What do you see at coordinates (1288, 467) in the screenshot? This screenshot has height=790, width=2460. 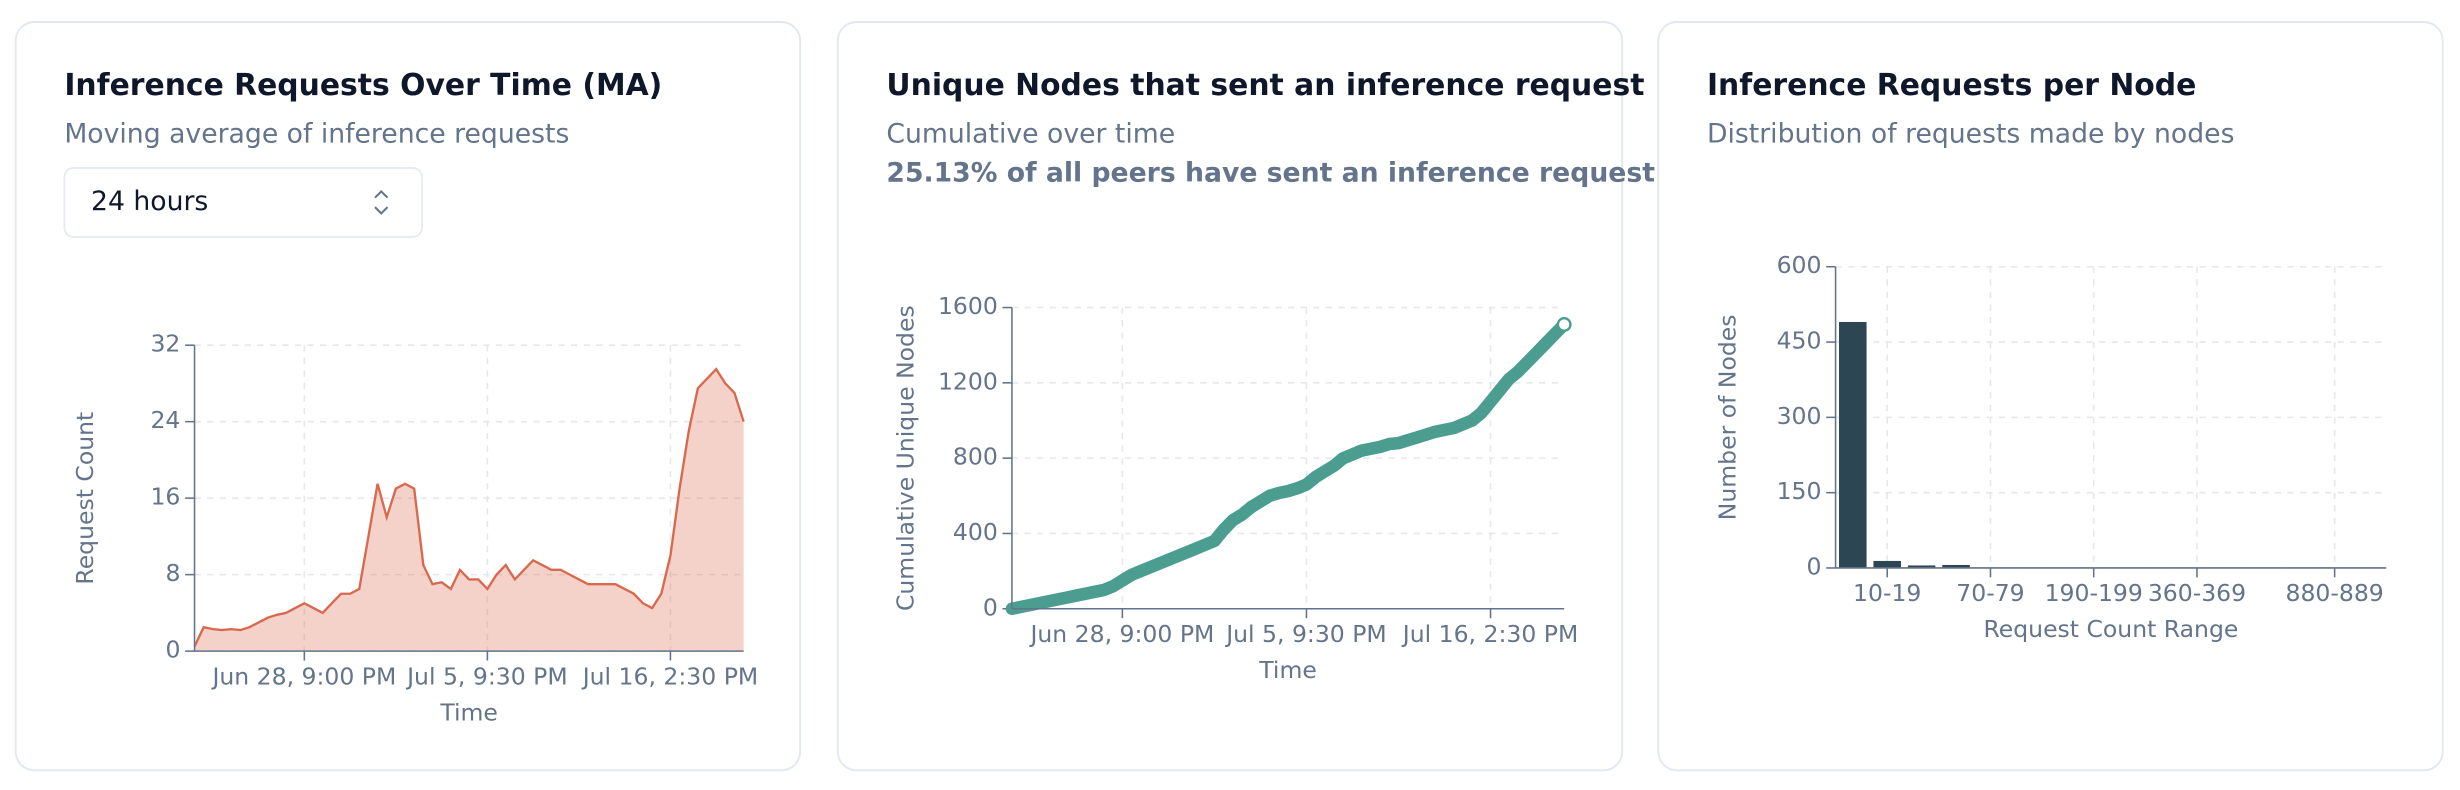 I see `line` at bounding box center [1288, 467].